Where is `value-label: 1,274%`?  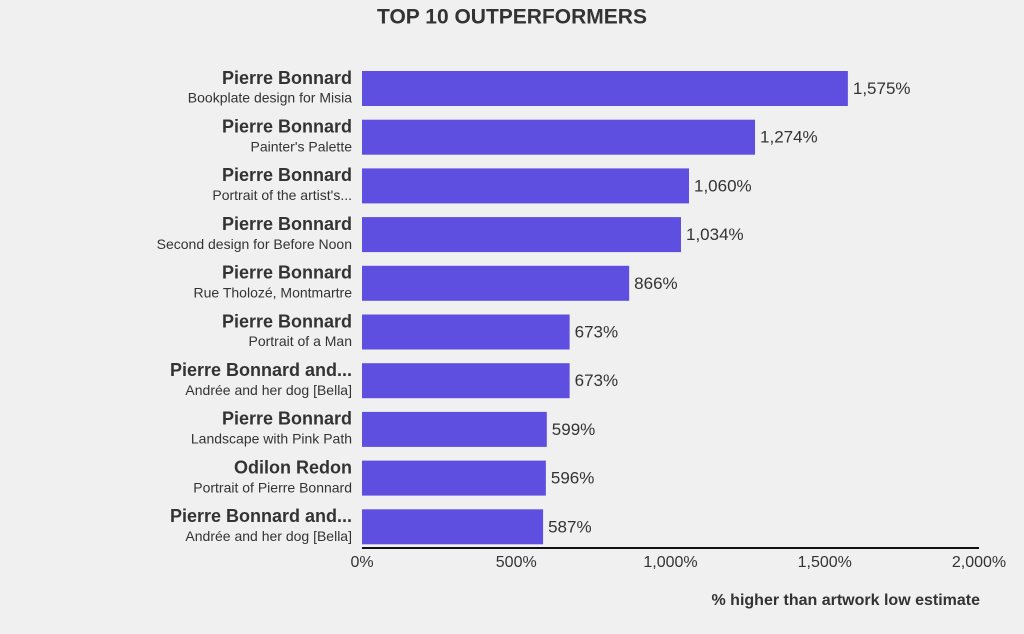
value-label: 1,274% is located at coordinates (789, 137).